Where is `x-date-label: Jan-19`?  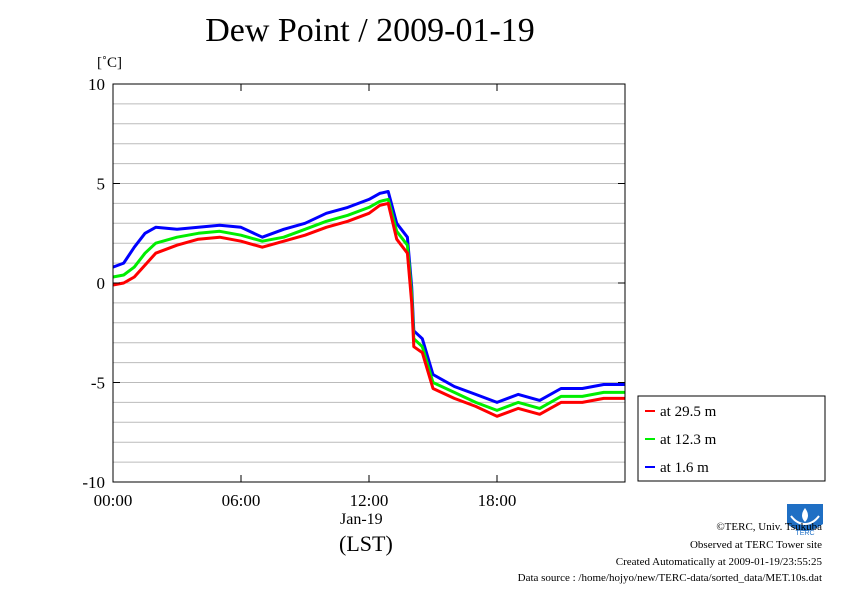
x-date-label: Jan-19 is located at coordinates (361, 519).